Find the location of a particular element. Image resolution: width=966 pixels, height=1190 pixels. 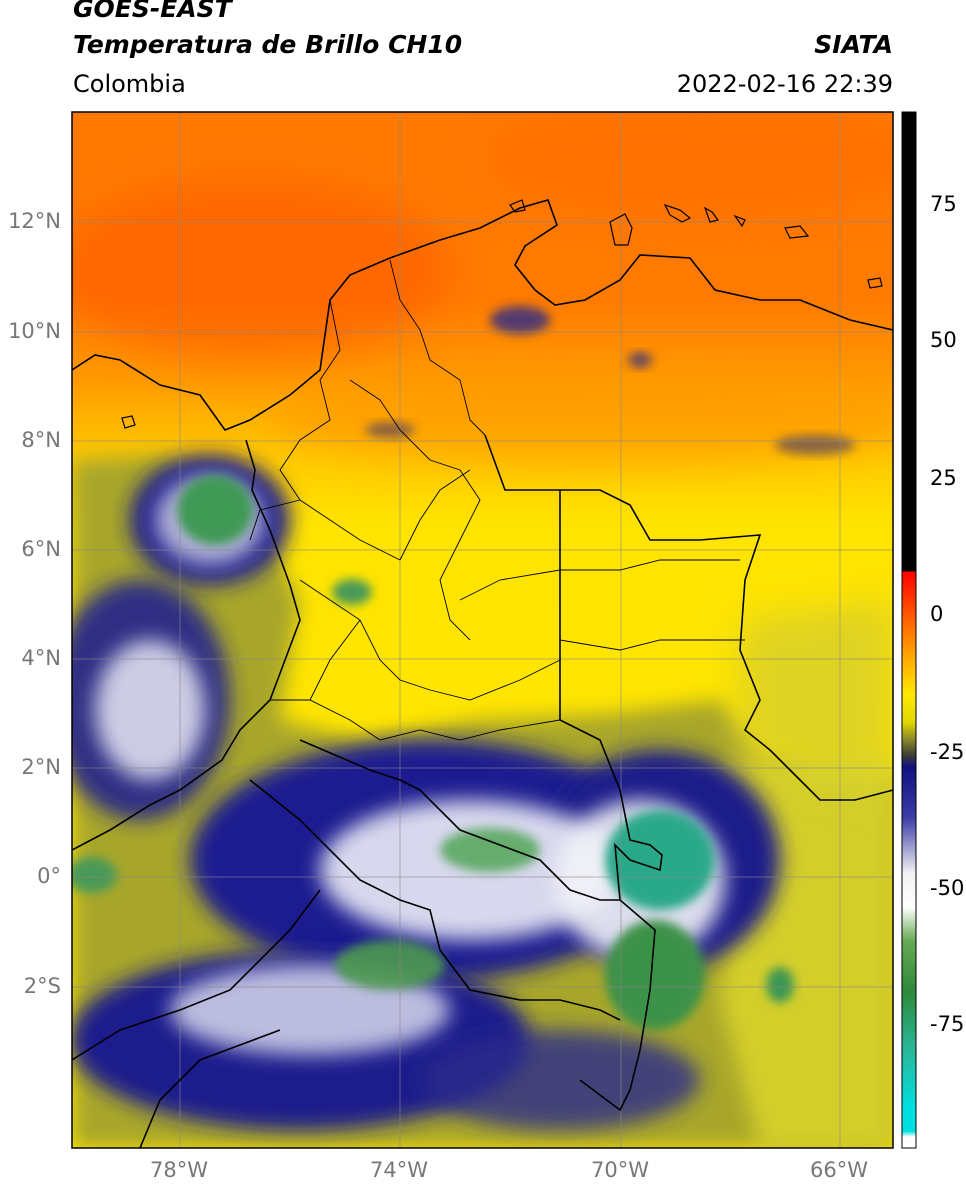

colorbar-tick-neg75: -75 is located at coordinates (947, 1024).